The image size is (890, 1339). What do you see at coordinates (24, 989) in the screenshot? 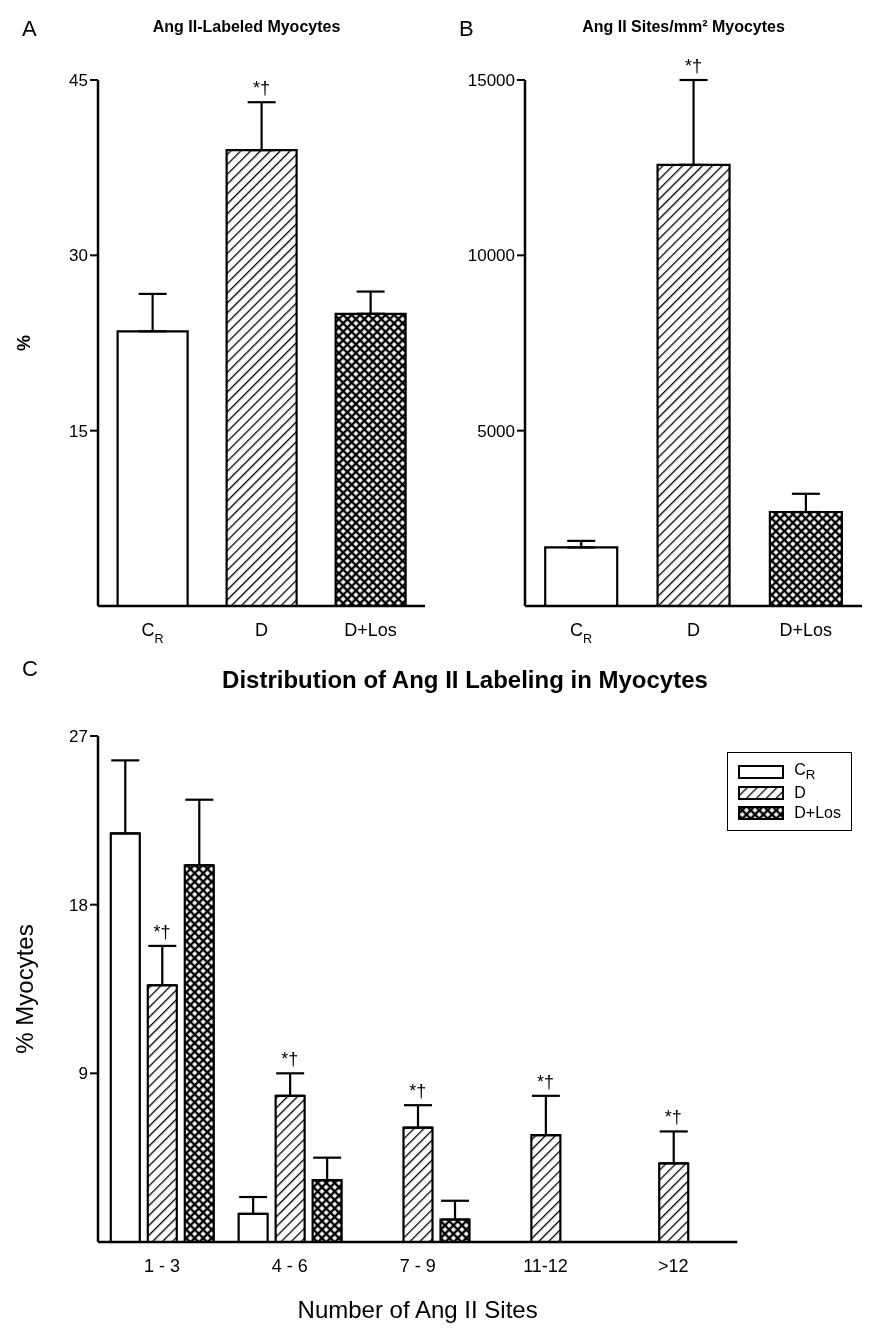
I see `y-axis-title: % Myocytes` at bounding box center [24, 989].